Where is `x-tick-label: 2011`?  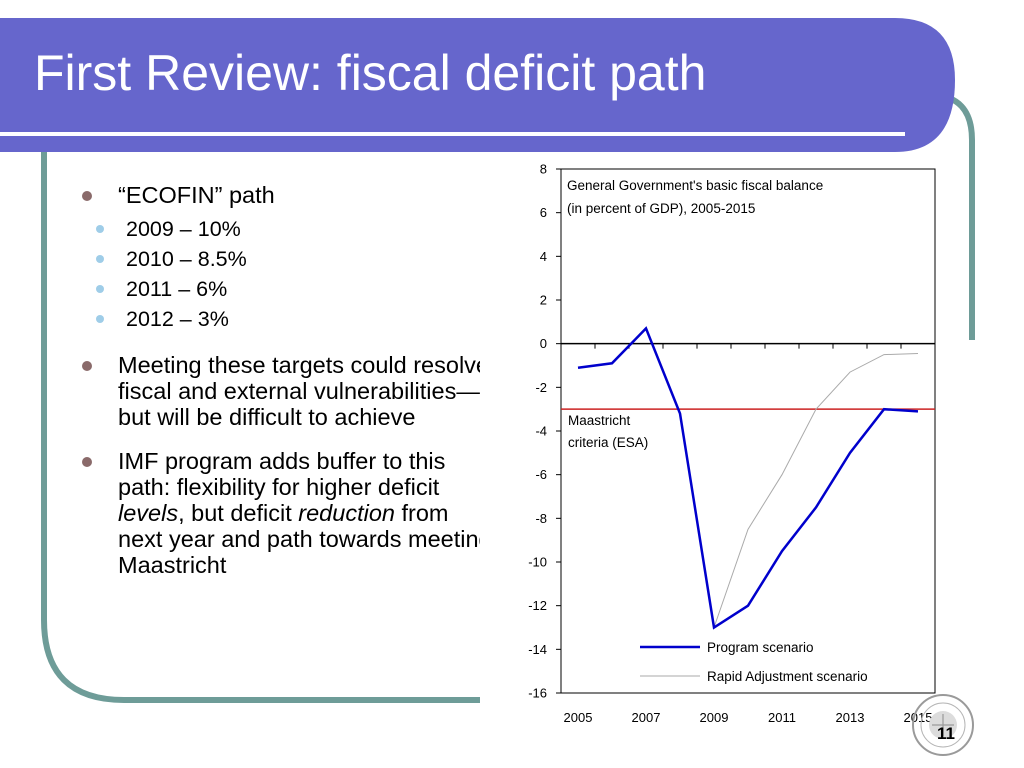
x-tick-label: 2011 is located at coordinates (782, 717).